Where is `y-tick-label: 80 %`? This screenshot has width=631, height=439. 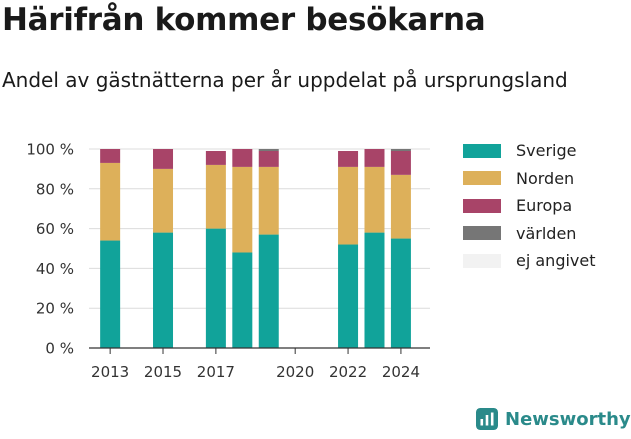
y-tick-label: 80 % is located at coordinates (55, 189).